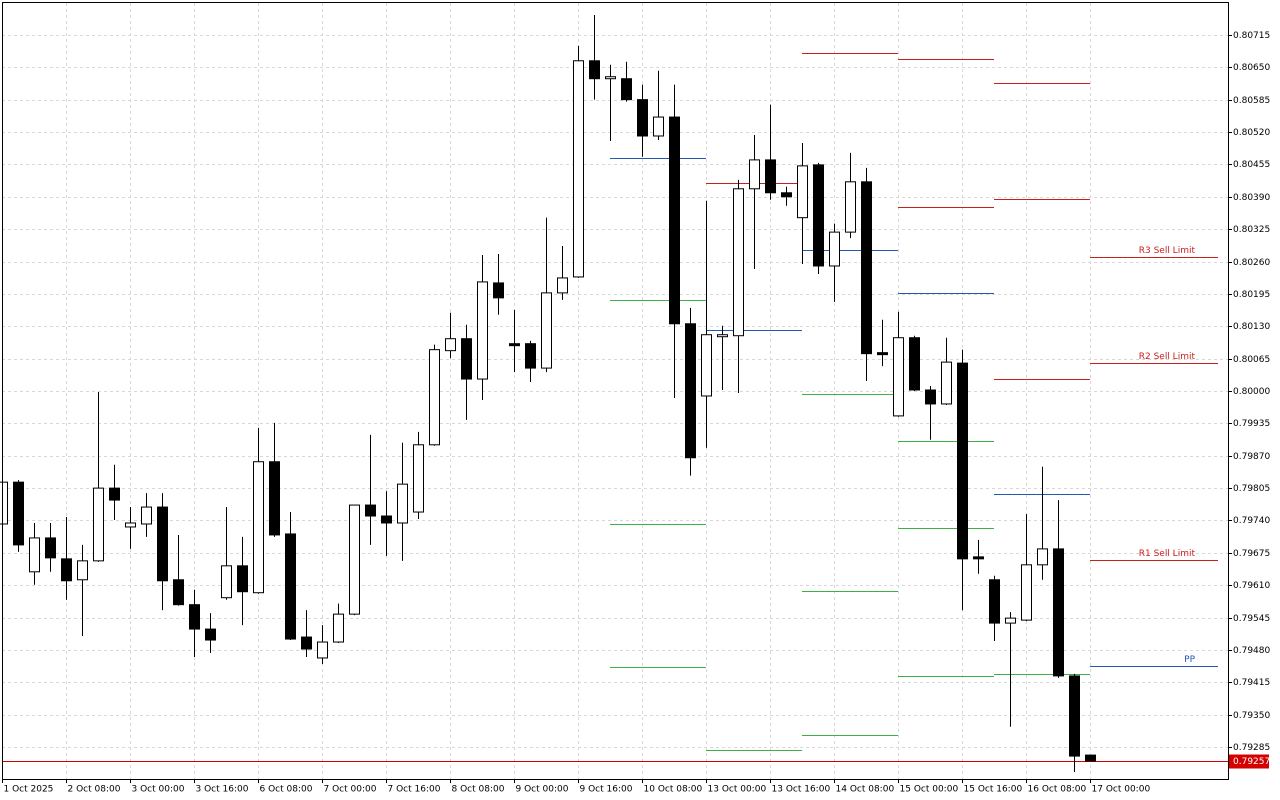  What do you see at coordinates (1251, 263) in the screenshot?
I see `y-tick-label: 0.80260` at bounding box center [1251, 263].